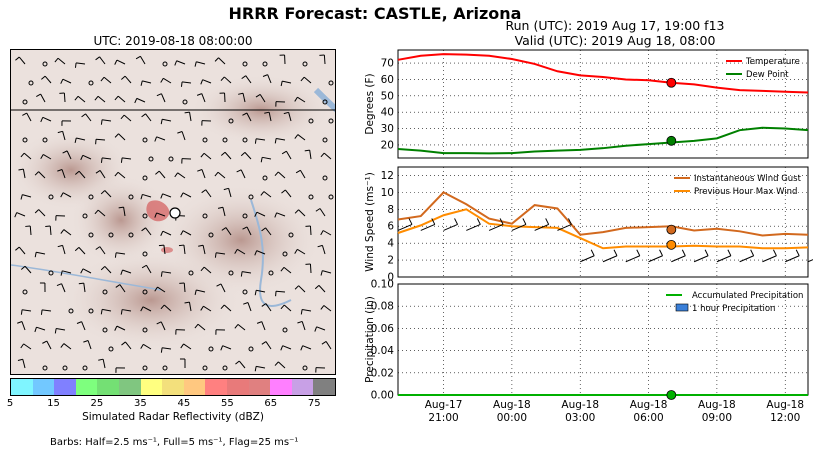 The image size is (813, 460). Describe the element at coordinates (387, 80) in the screenshot. I see `y-tick-label: 60` at that location.